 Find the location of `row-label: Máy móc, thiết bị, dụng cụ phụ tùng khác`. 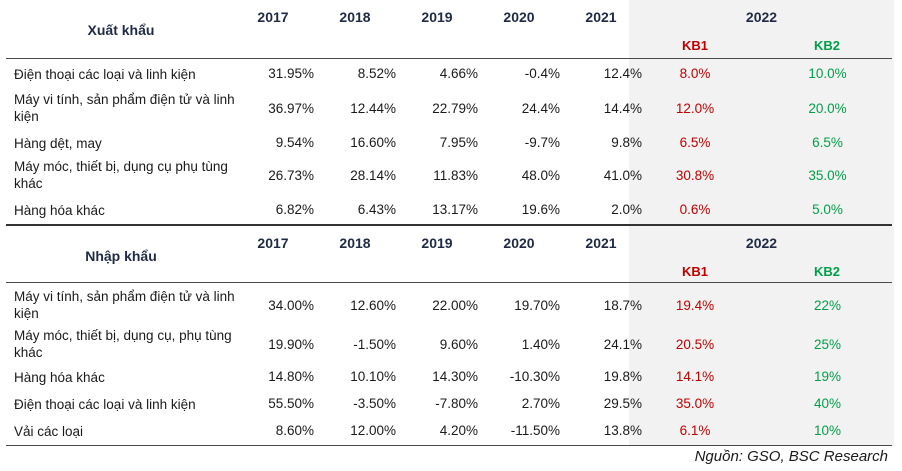

row-label: Máy móc, thiết bị, dụng cụ phụ tùng khác is located at coordinates (121, 175).